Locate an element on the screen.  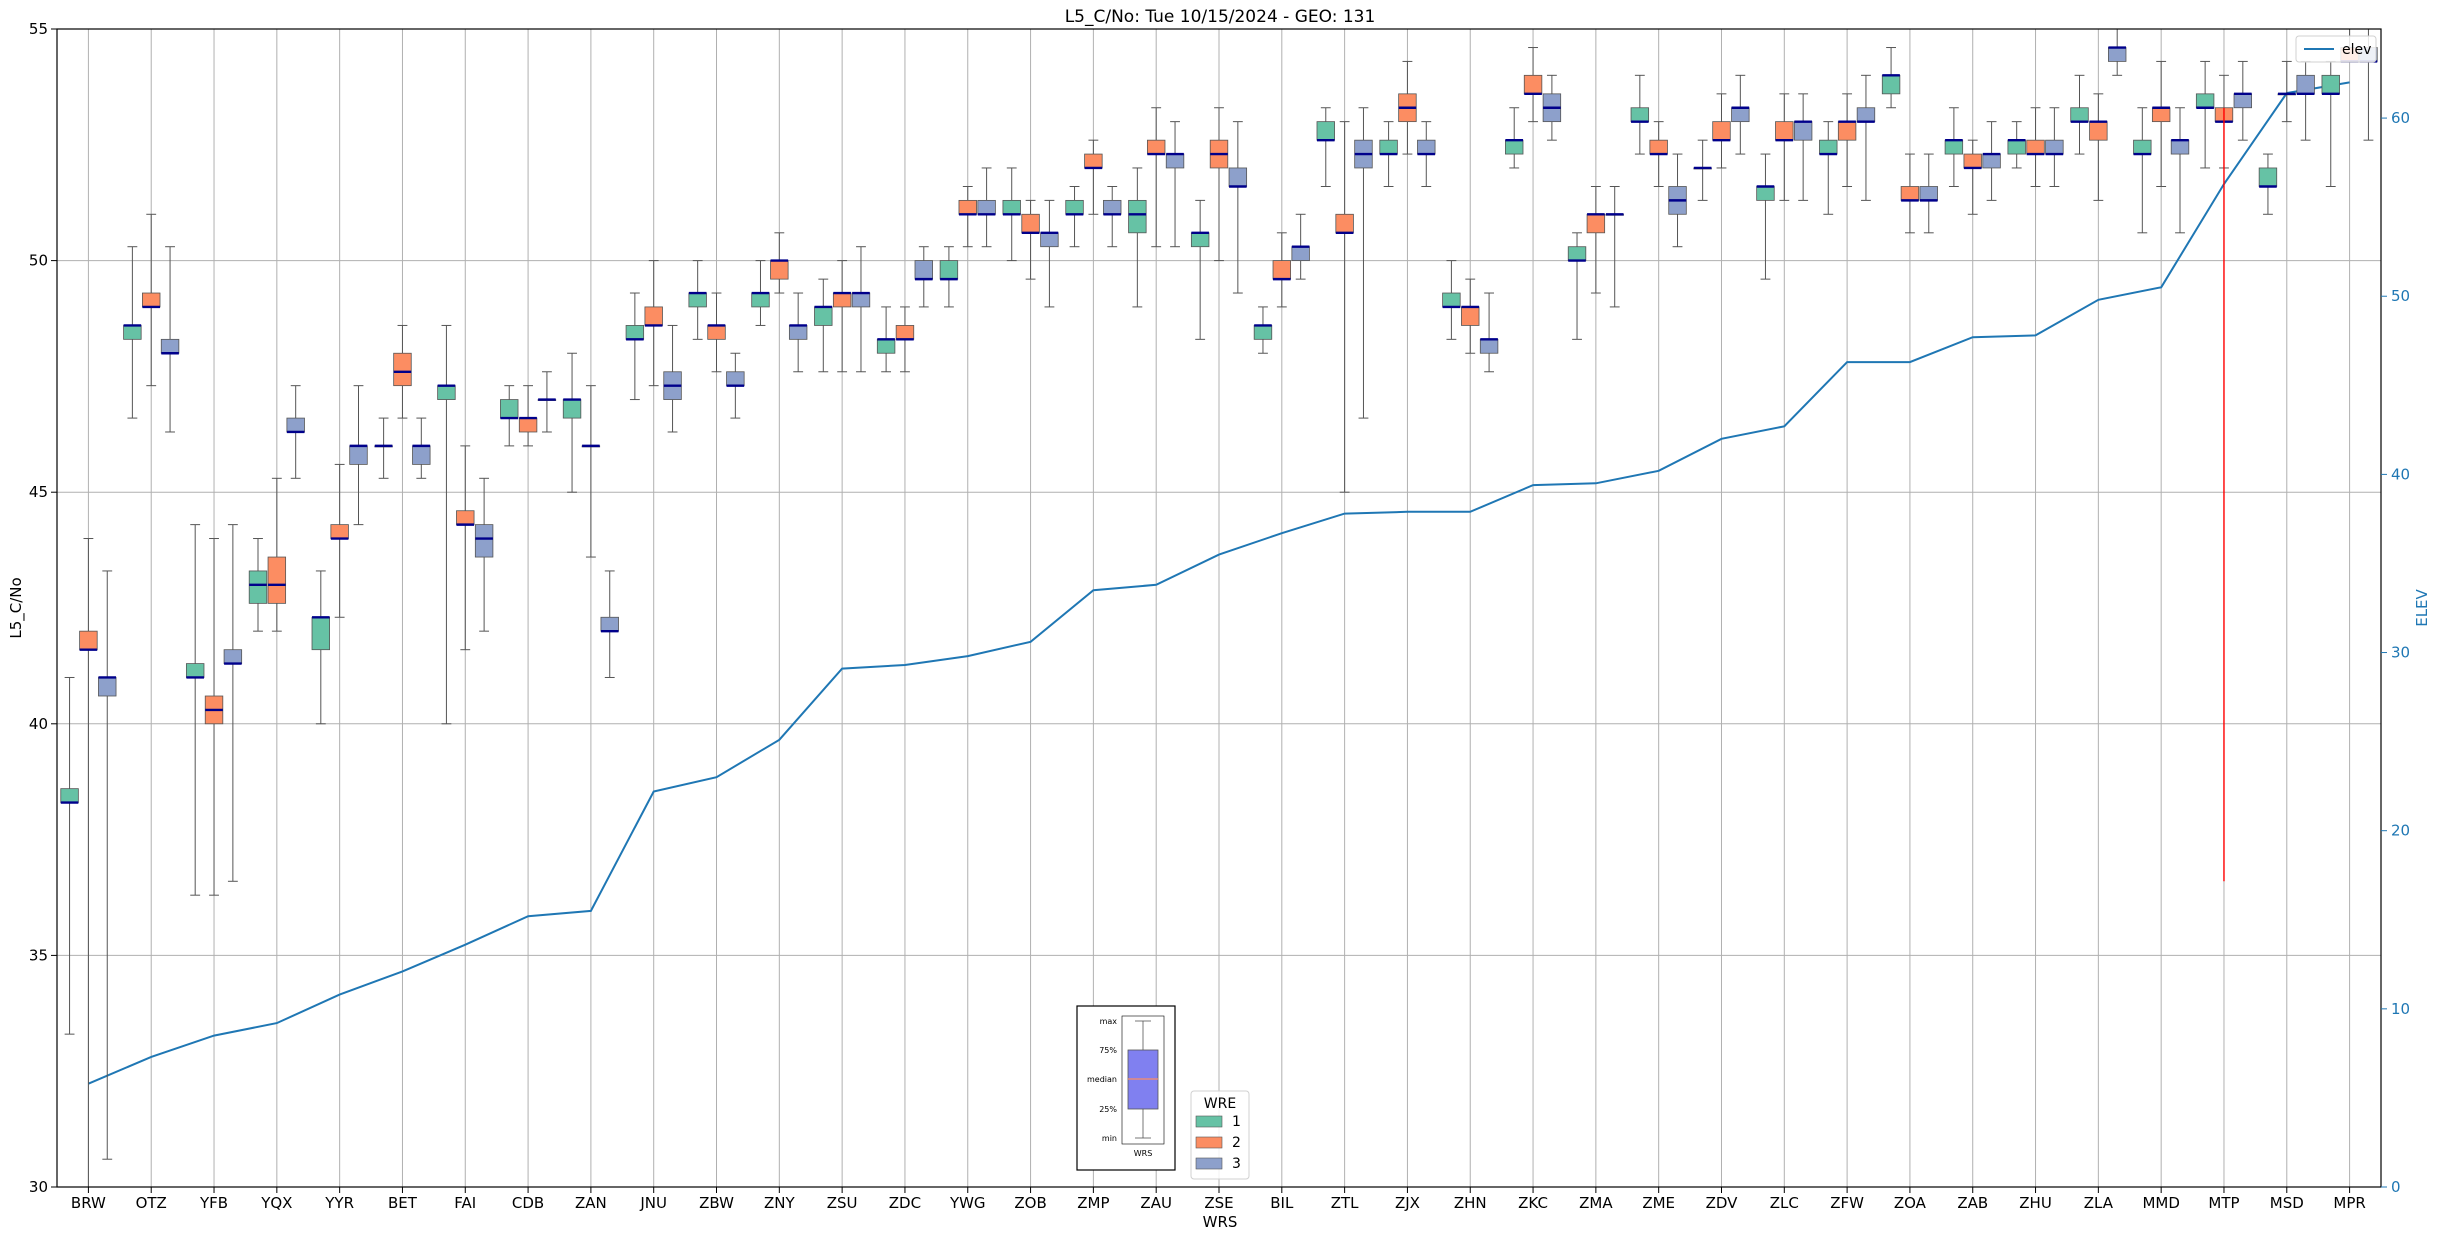
box-ZLA-wre1 is located at coordinates (2079, 114).